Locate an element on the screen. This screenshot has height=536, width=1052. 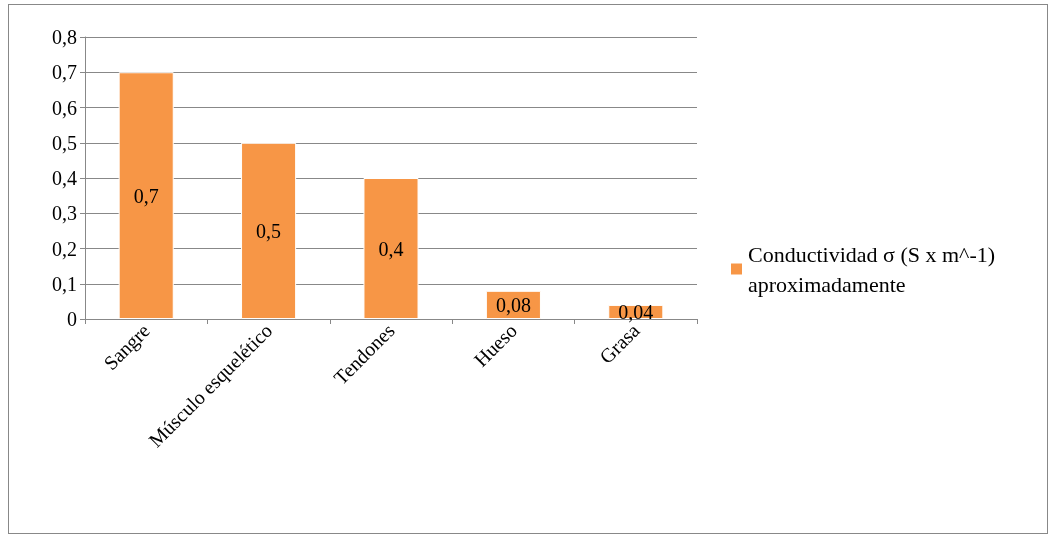
y-tick-label: 0,1 is located at coordinates (64, 283).